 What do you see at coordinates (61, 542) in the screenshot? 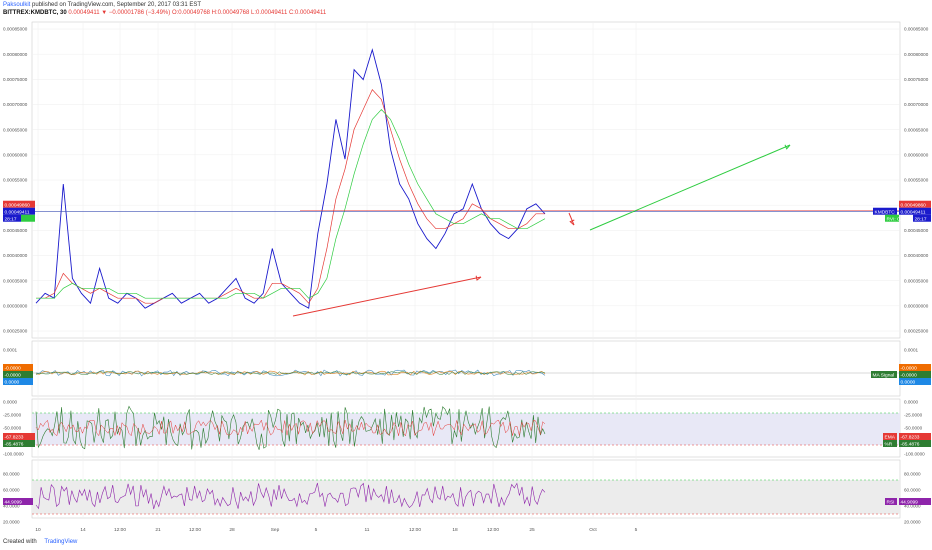
I see `tradingview-logo: TradingView` at bounding box center [61, 542].